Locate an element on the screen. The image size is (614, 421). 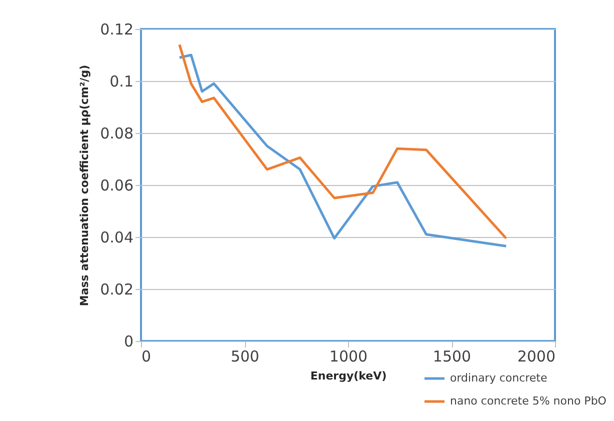
y-axis-title: Mass attenuation coefficient μρ(cm²/g) is located at coordinates (85, 185).